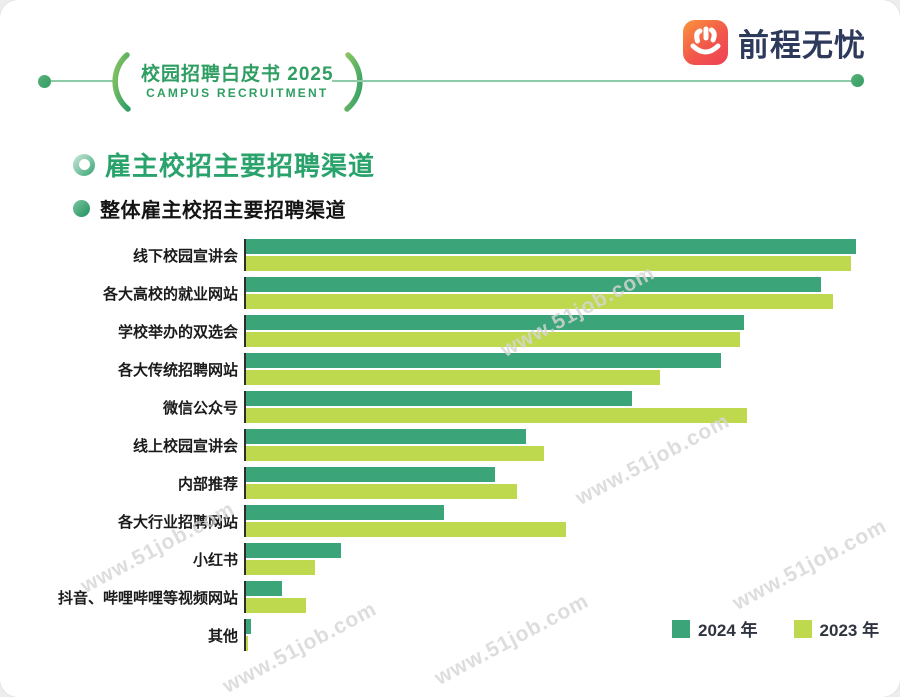 The height and width of the screenshot is (697, 900). What do you see at coordinates (705, 42) in the screenshot?
I see `smiling-hand-icon` at bounding box center [705, 42].